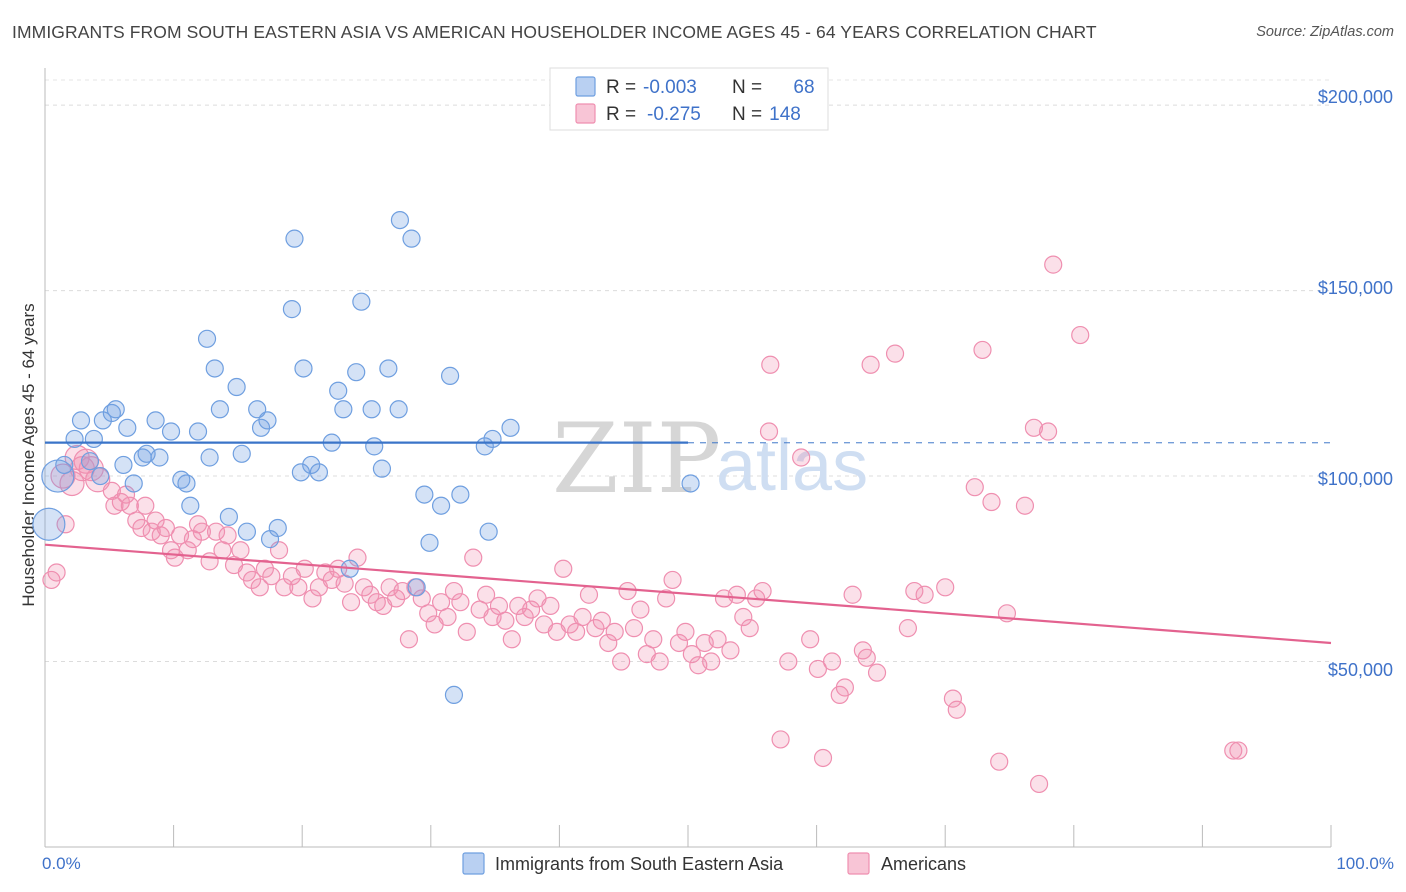  What do you see at coordinates (1365, 863) in the screenshot?
I see `x-tick-label-max: 100.0%` at bounding box center [1365, 863].